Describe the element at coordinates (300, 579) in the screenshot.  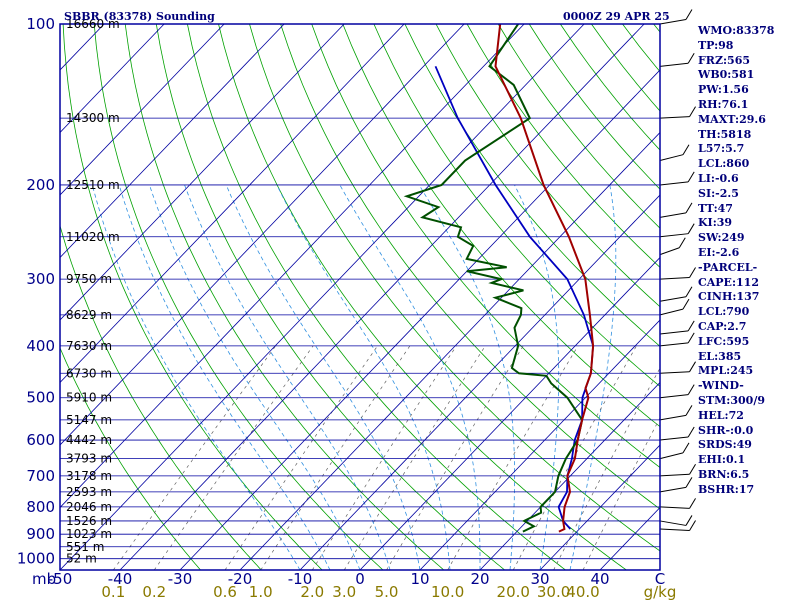
I see `temperature-tick-label: -10` at that location.